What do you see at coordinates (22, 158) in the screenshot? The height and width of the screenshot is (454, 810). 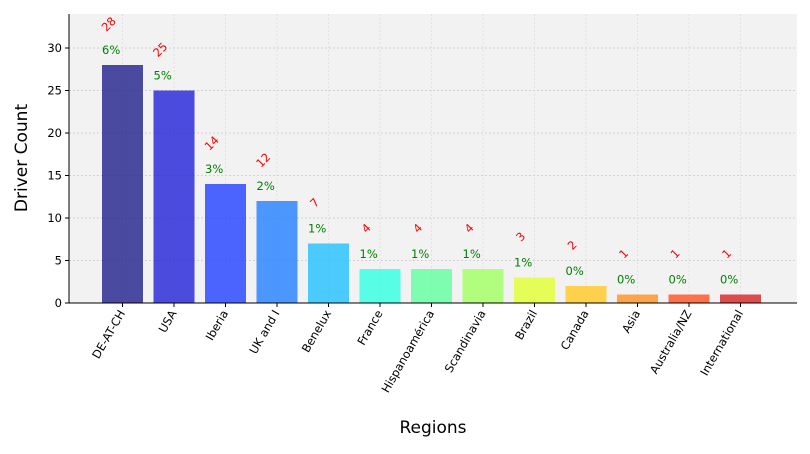 I see `y-axis-label: Driver Count` at bounding box center [22, 158].